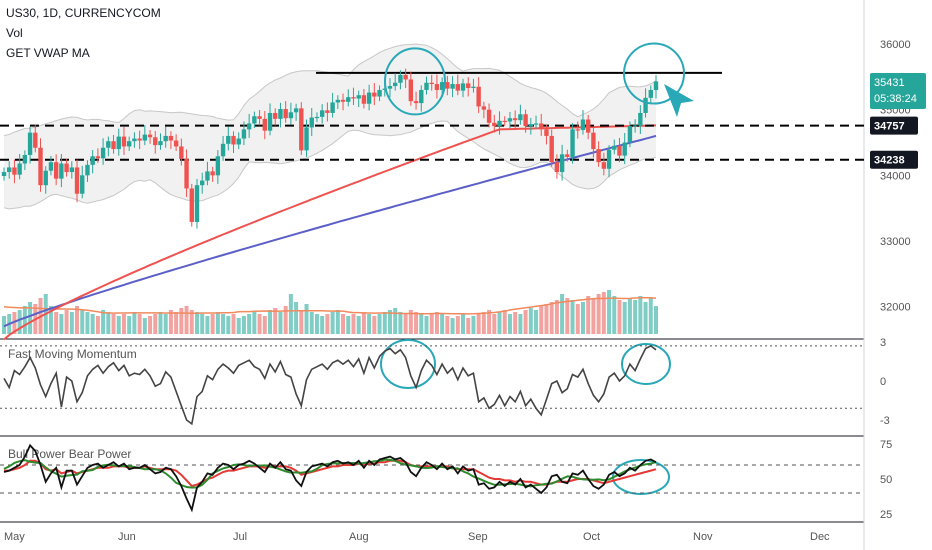 The height and width of the screenshot is (550, 932). What do you see at coordinates (330, 385) in the screenshot?
I see `momentum-line` at bounding box center [330, 385].